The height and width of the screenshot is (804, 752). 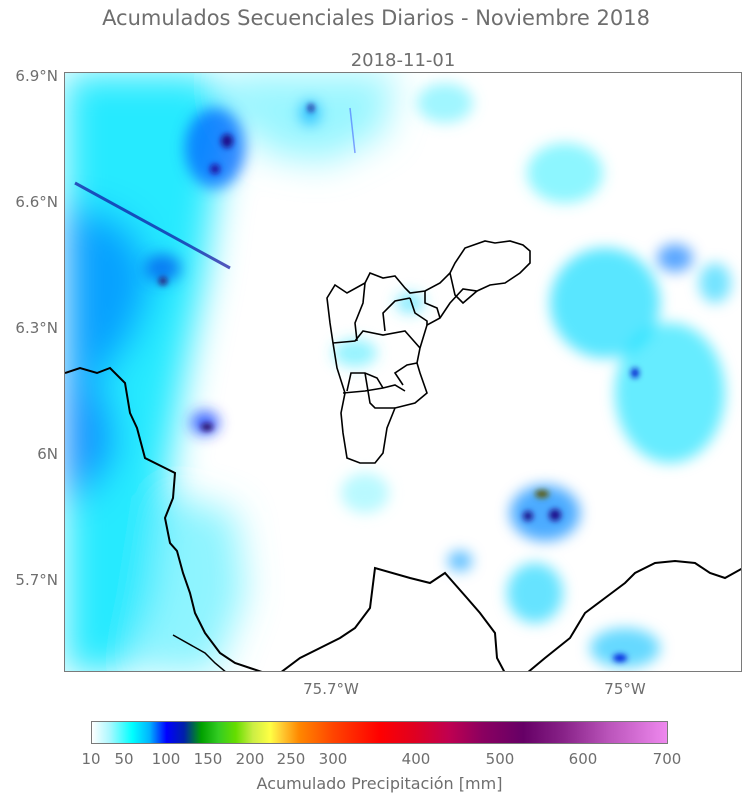 What do you see at coordinates (428, 352) in the screenshot?
I see `municipality-borders` at bounding box center [428, 352].